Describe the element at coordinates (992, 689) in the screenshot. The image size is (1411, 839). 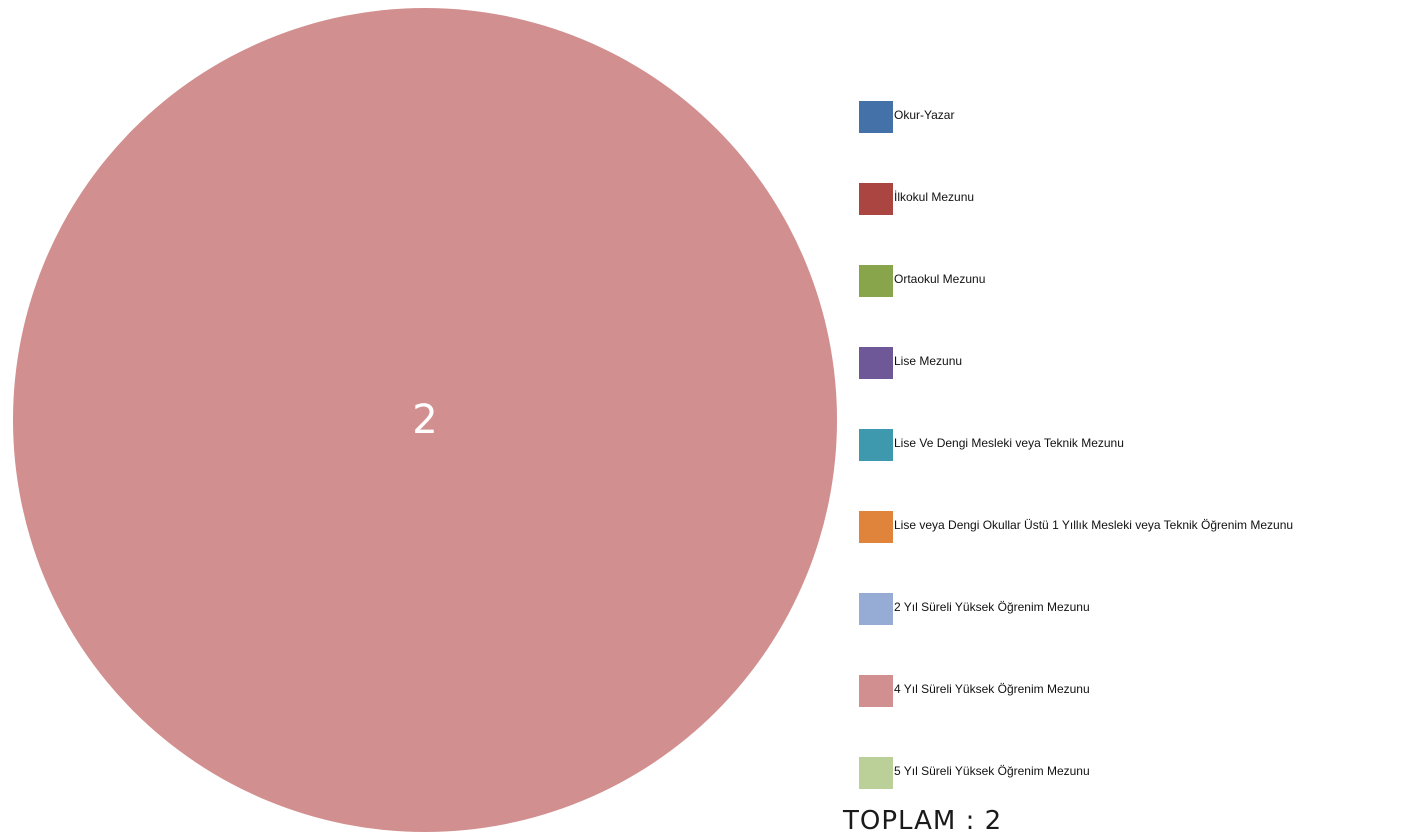
I see `legend-label: 4 Yıl Süreli Yüksek Öğrenim Mezunu` at that location.